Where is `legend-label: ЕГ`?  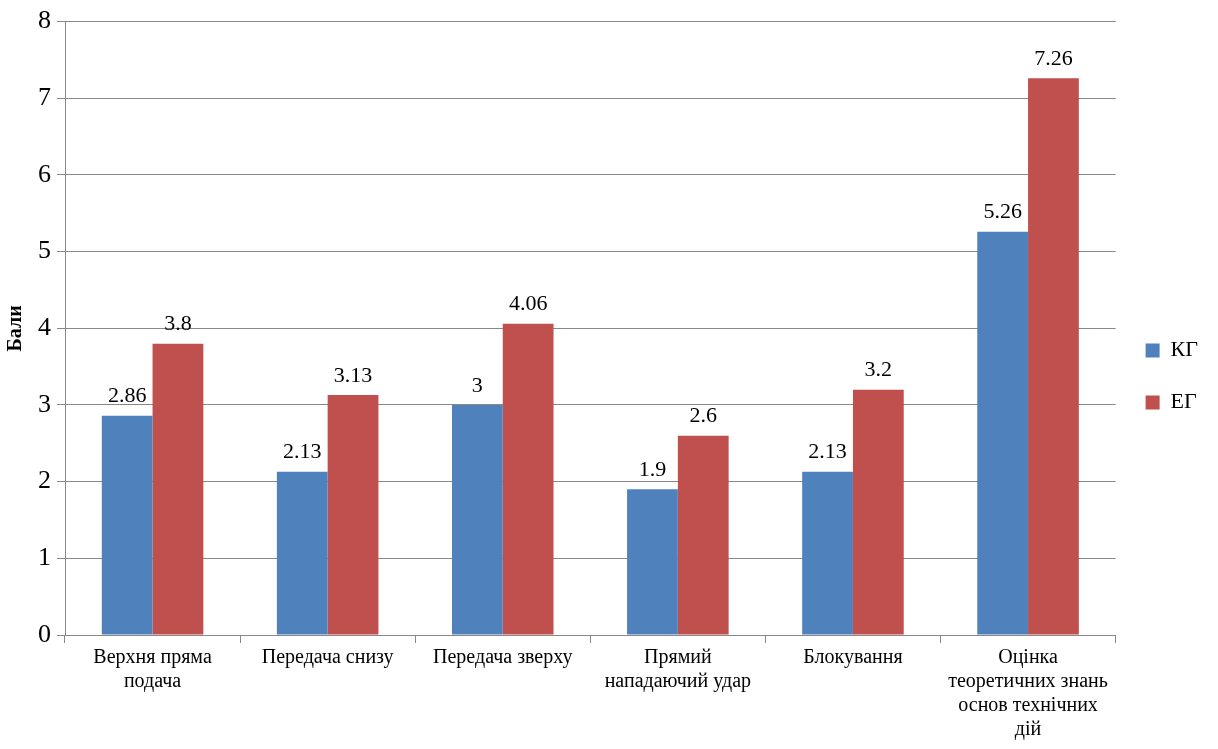 legend-label: ЕГ is located at coordinates (1184, 401).